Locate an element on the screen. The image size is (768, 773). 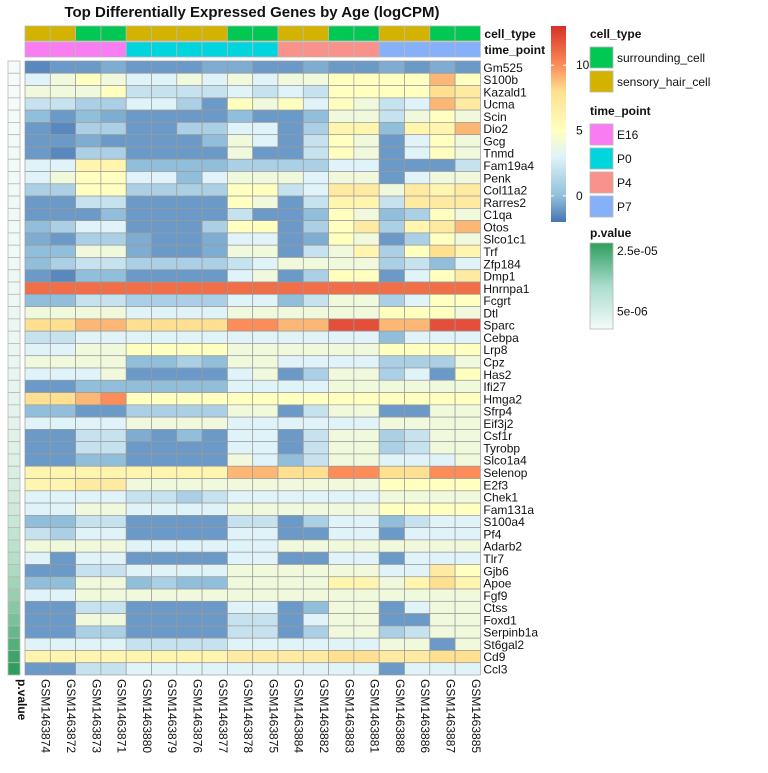
gene-label: Serpinb1a is located at coordinates (510, 633).